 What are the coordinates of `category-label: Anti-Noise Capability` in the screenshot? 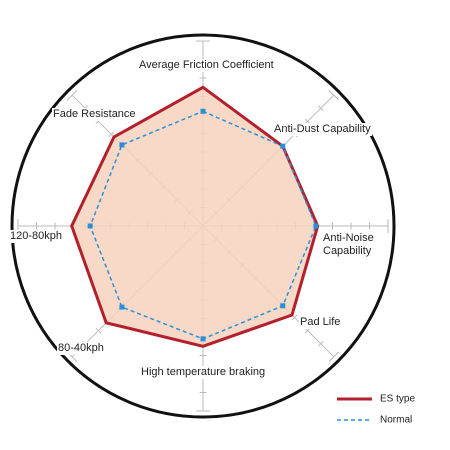 It's located at (354, 245).